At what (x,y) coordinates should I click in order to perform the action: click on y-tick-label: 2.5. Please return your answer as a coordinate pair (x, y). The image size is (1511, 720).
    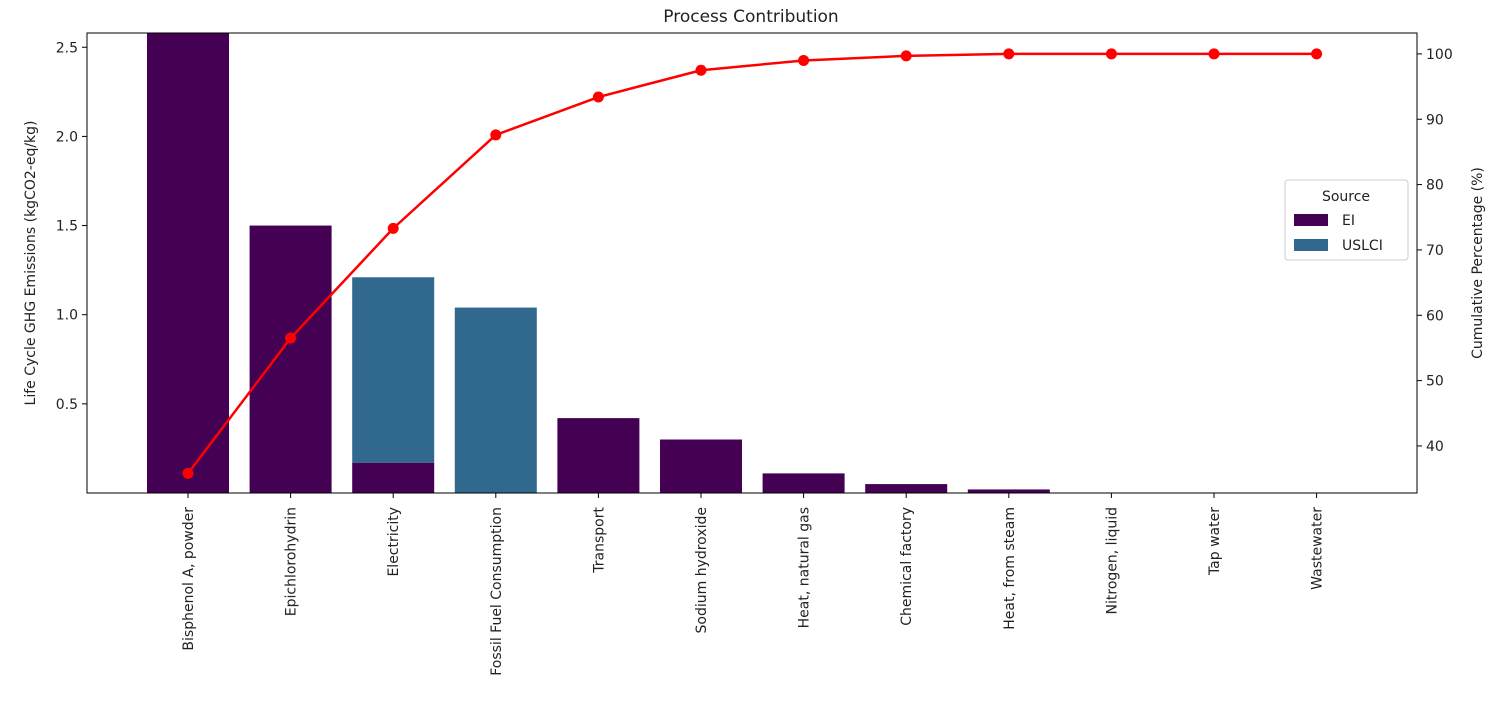
    Looking at the image, I should click on (67, 48).